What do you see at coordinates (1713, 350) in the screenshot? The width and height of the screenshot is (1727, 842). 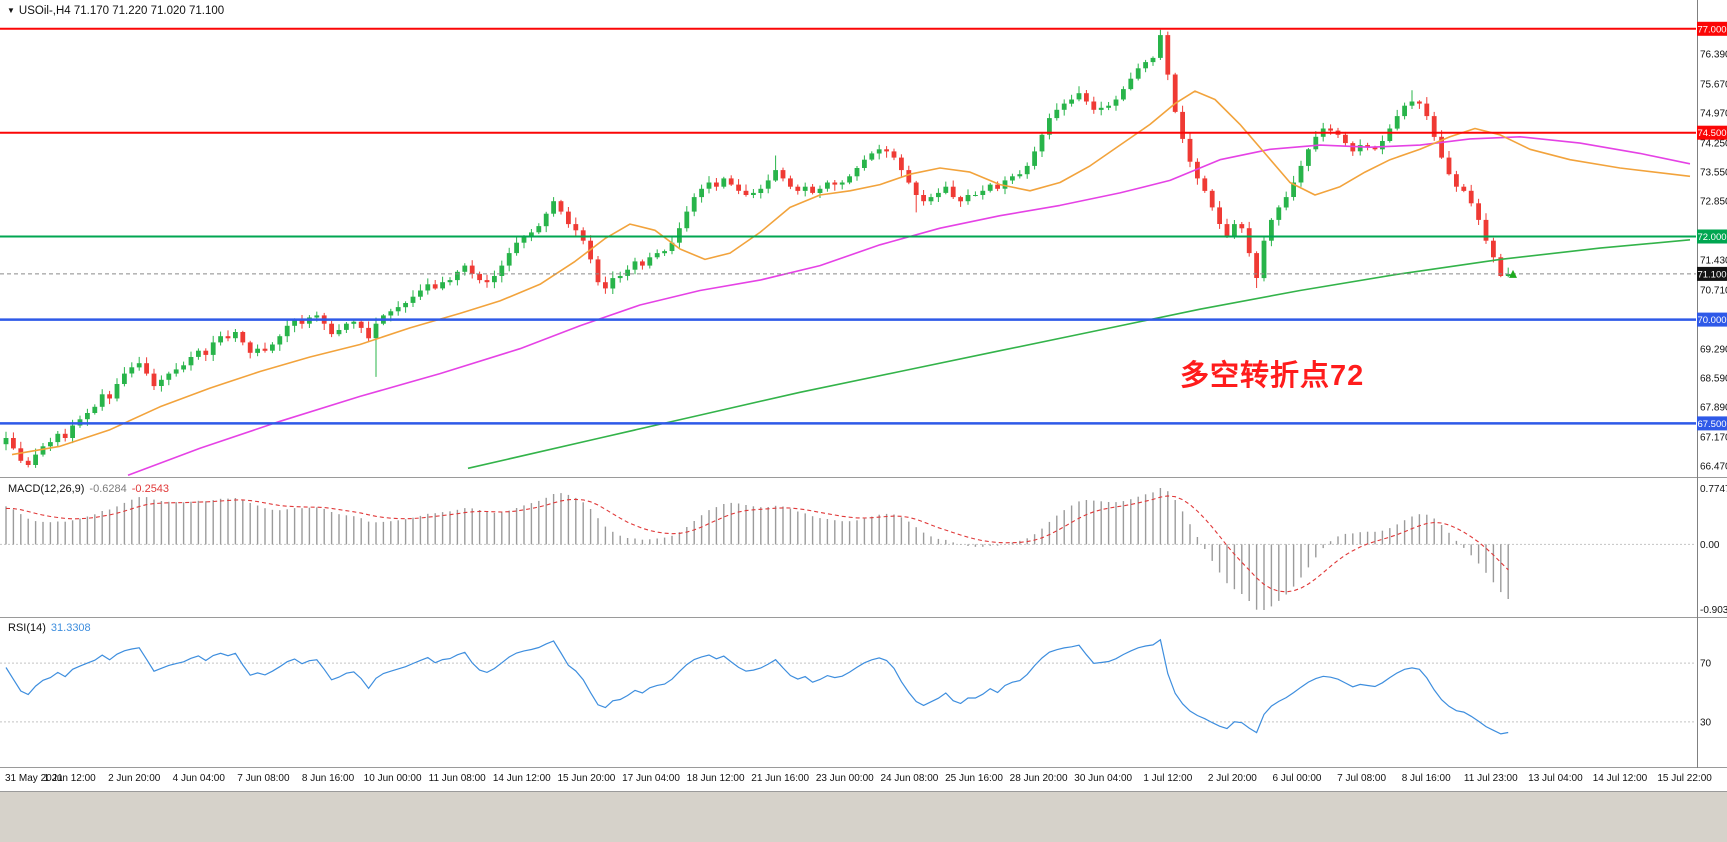 I see `price-tick-label: 69.290` at bounding box center [1713, 350].